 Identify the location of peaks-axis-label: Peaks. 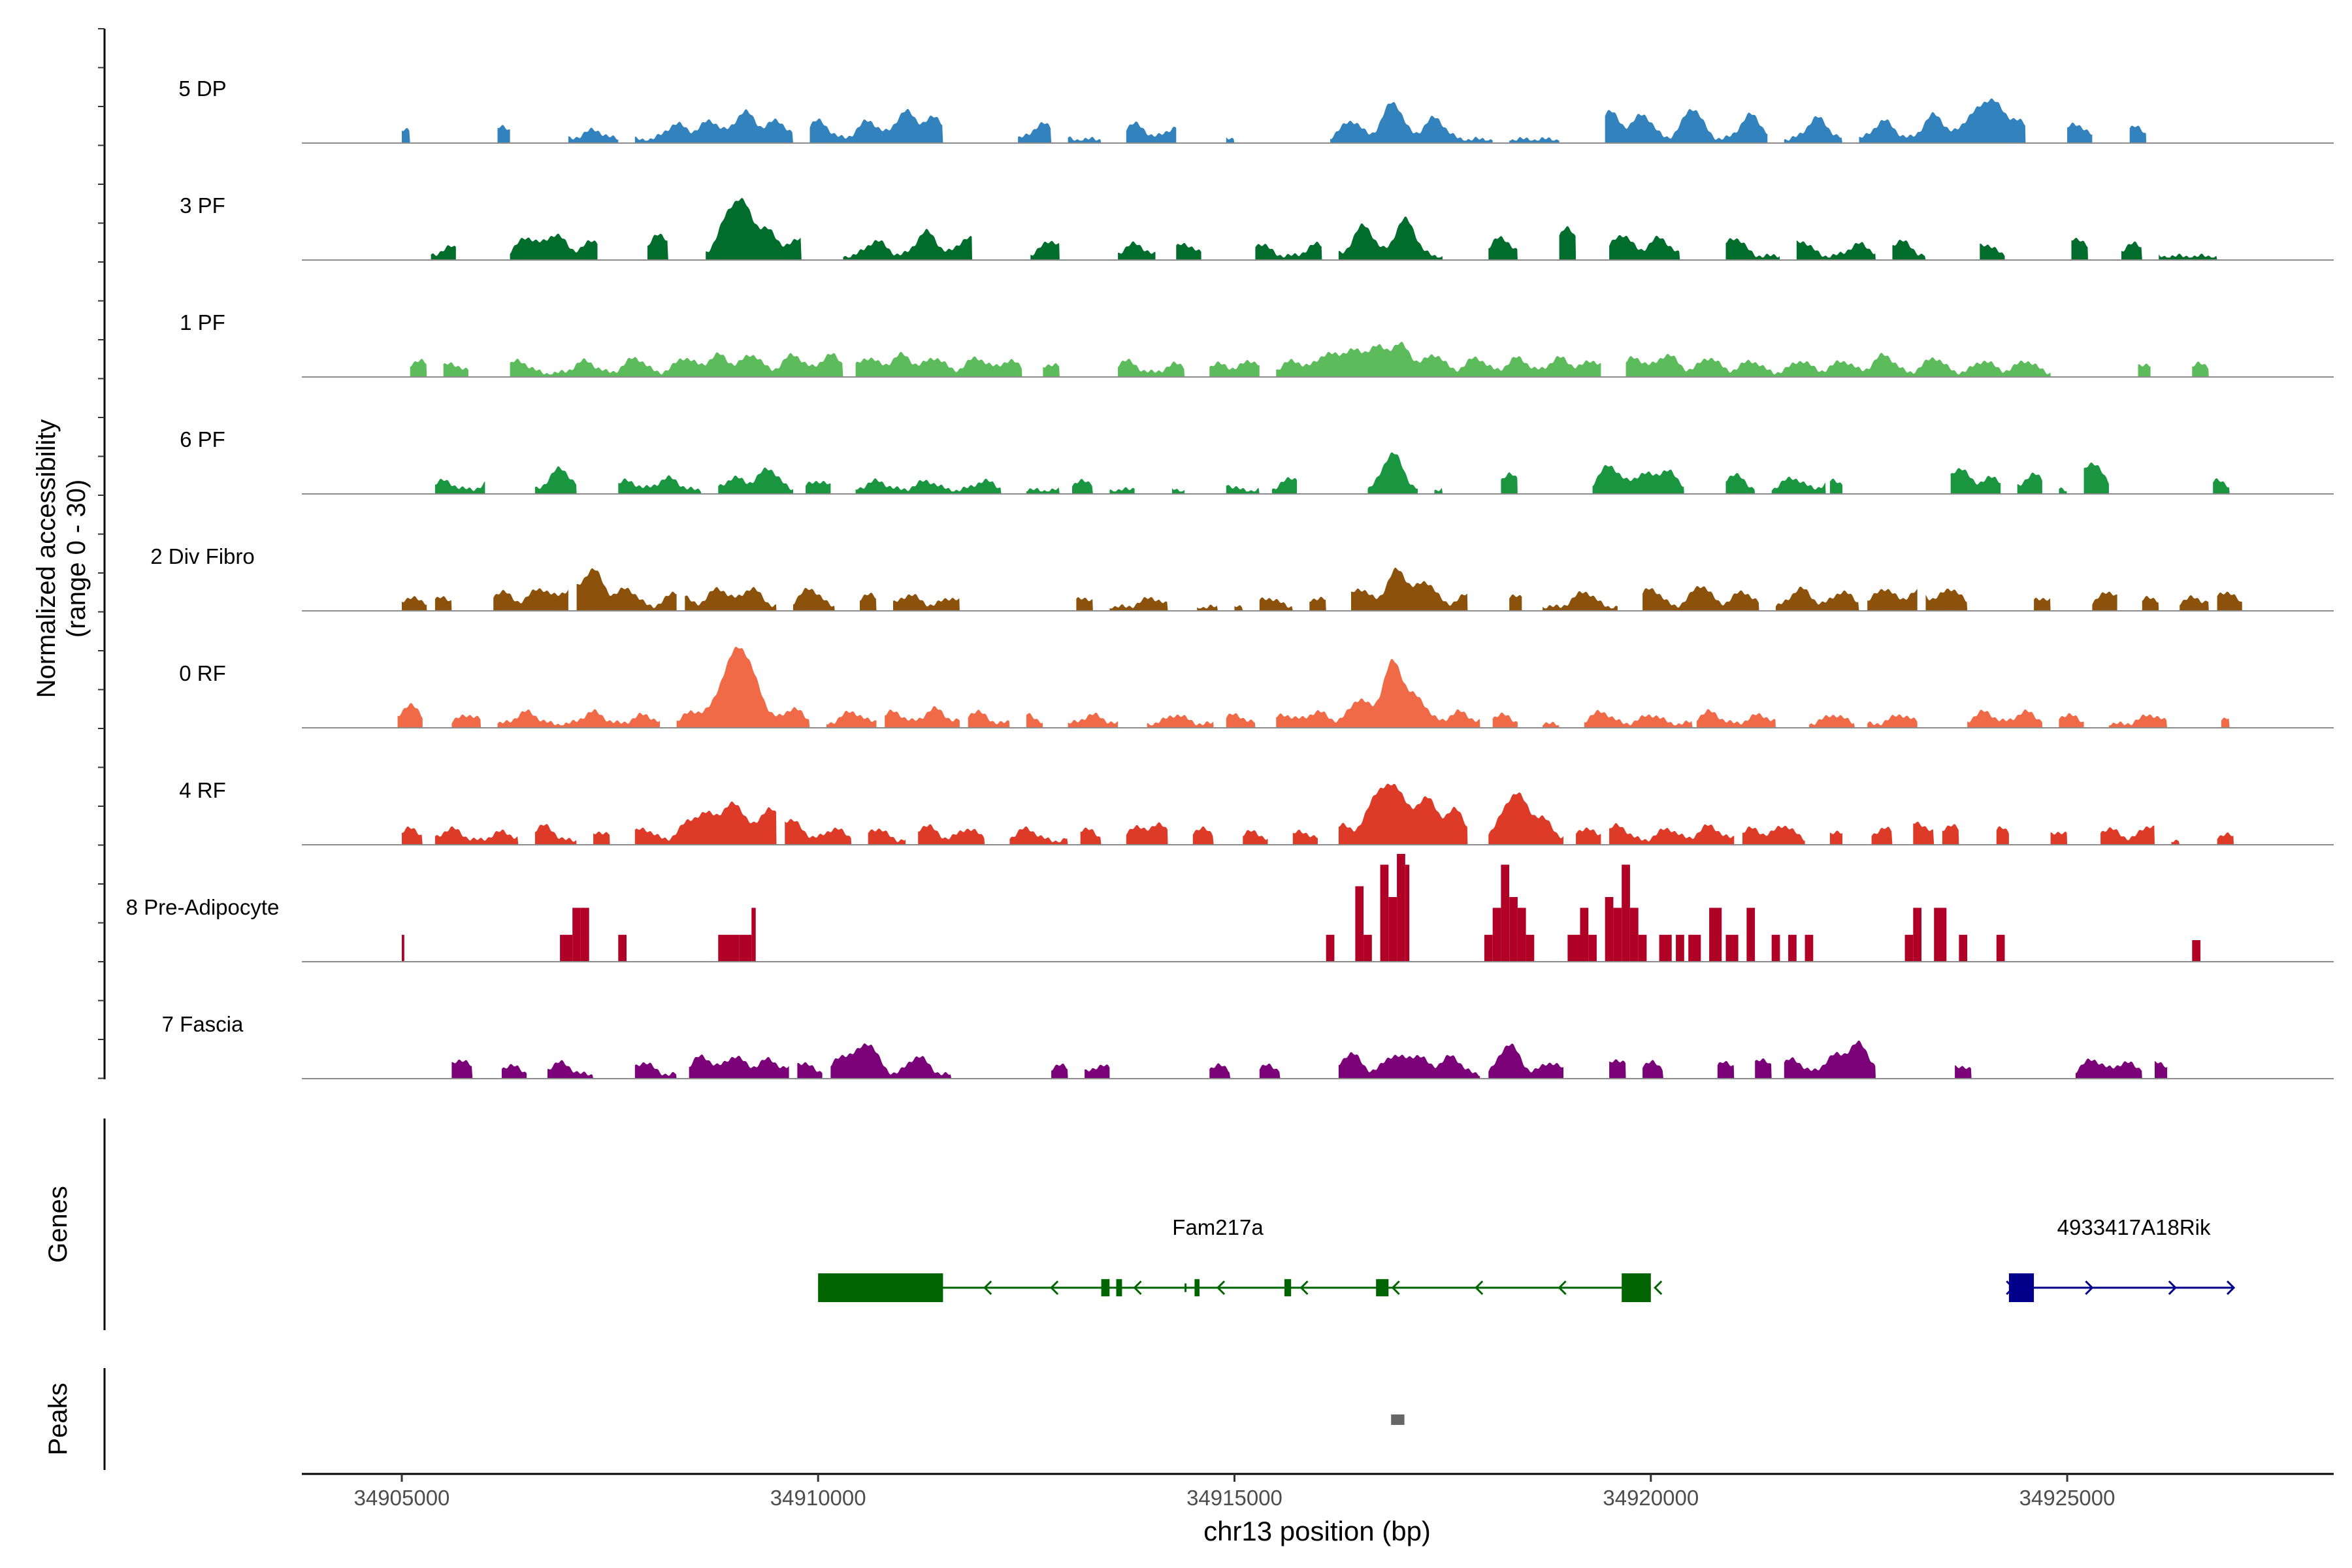
(58, 1418).